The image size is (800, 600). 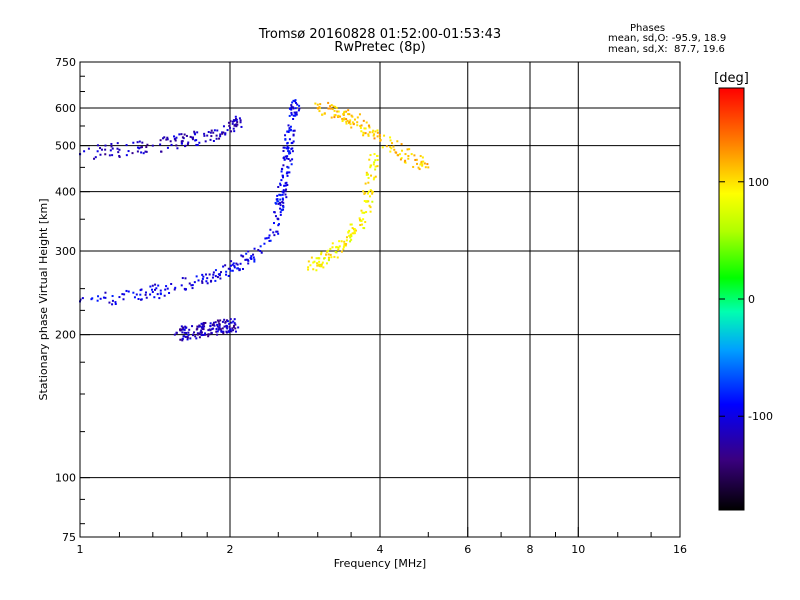 What do you see at coordinates (43, 299) in the screenshot?
I see `y-axis-label: Stationary phase Virtual Height [km]` at bounding box center [43, 299].